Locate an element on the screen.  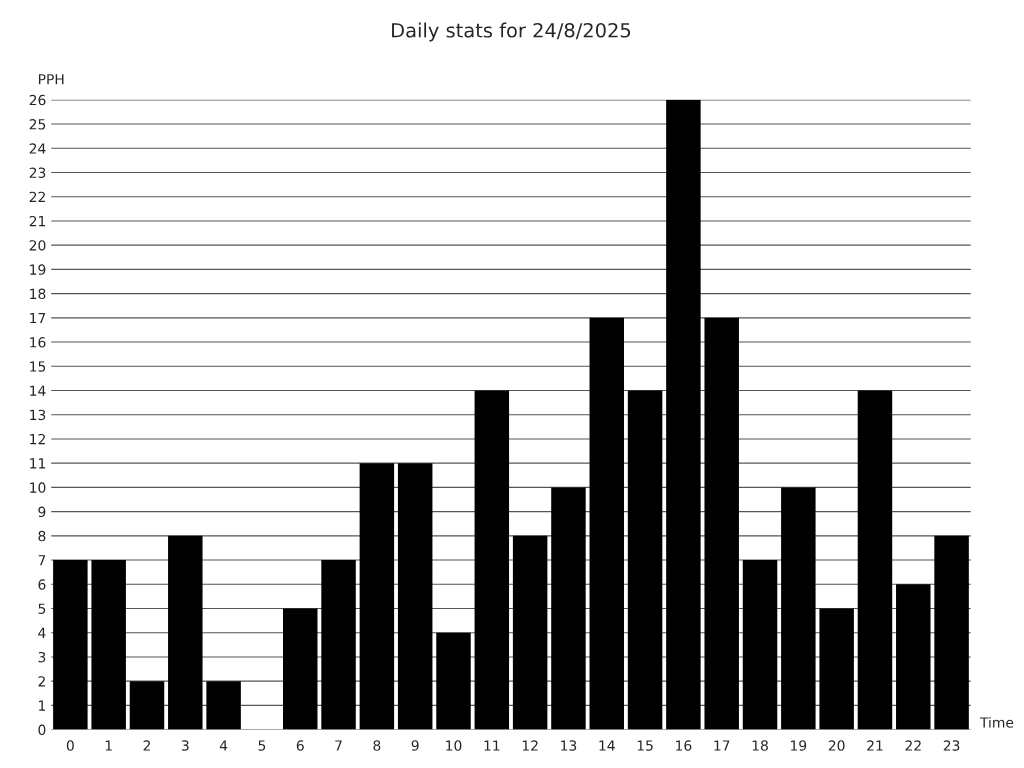
x-tick-label: 7 is located at coordinates (338, 745).